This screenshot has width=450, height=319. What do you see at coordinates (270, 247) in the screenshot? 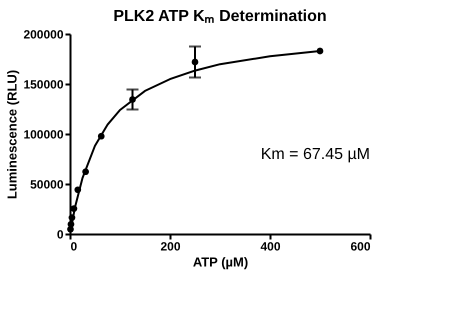
I see `x-tick-label: 400` at bounding box center [270, 247].